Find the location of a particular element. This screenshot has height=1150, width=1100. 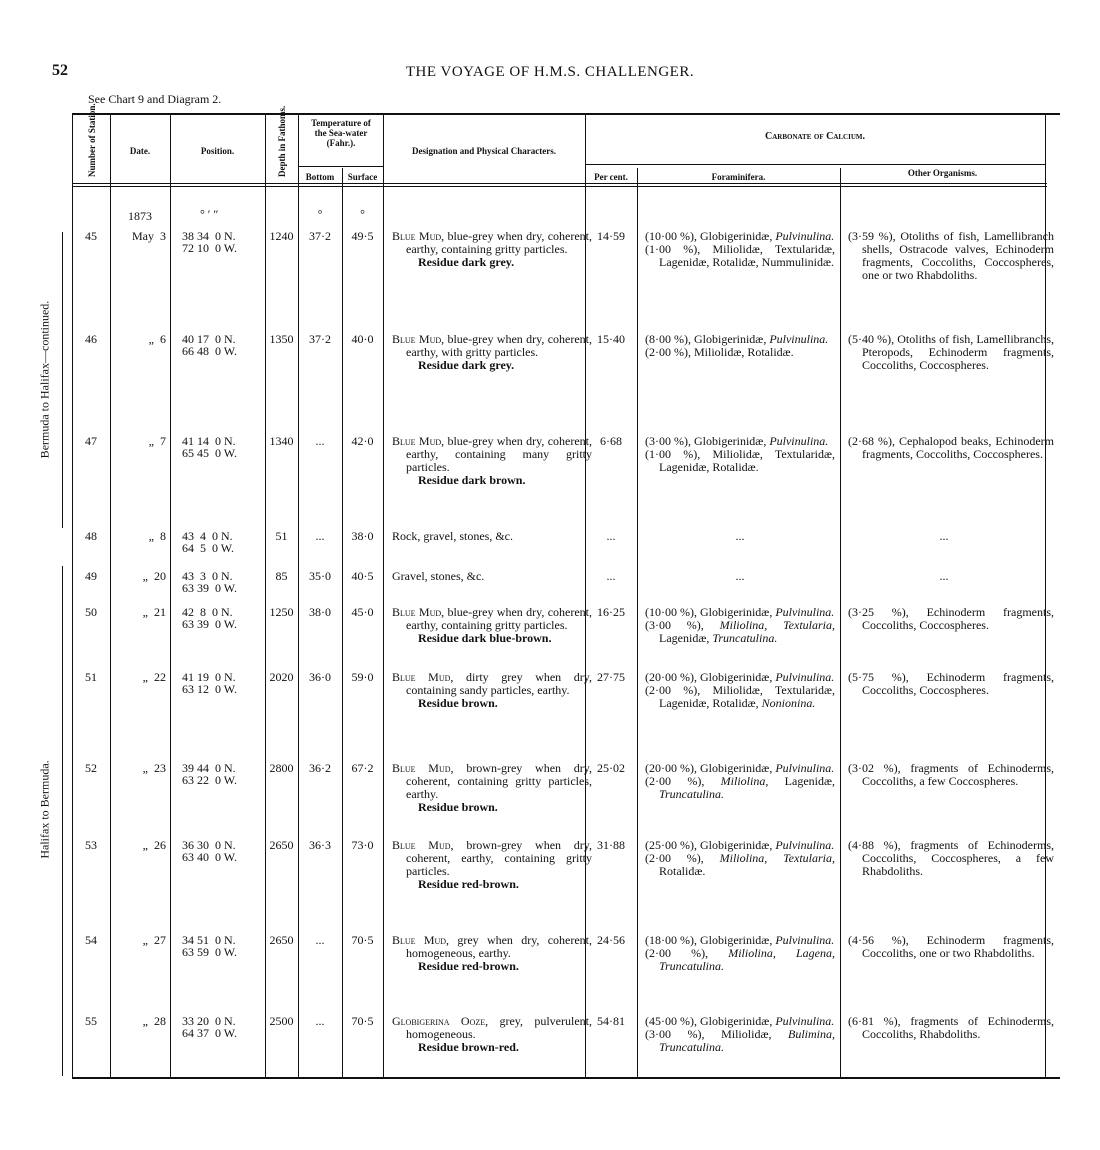

designation-text: Rock, gravel, stones, &c. is located at coordinates (452, 536).